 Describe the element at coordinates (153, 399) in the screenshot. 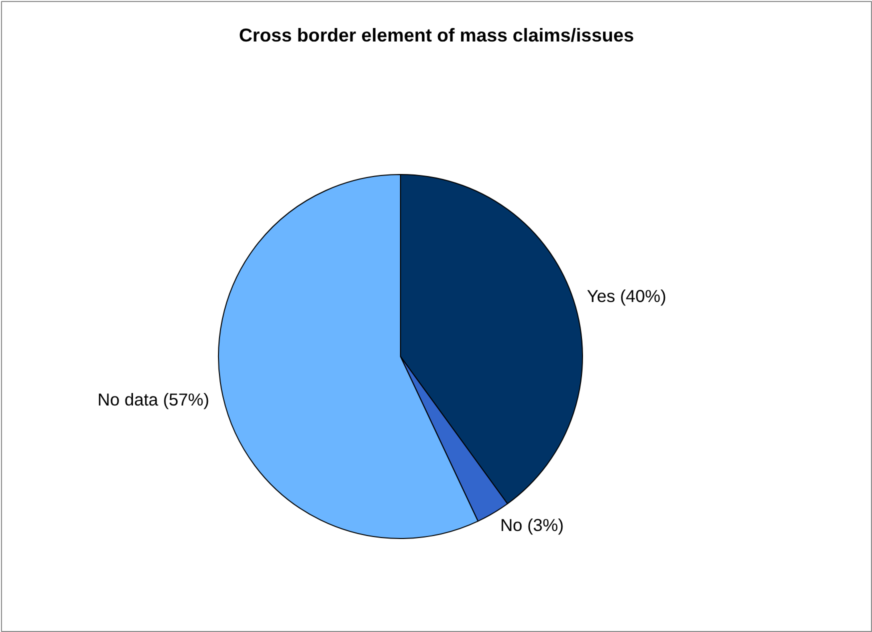

I see `slice-label: No data (57%)` at that location.